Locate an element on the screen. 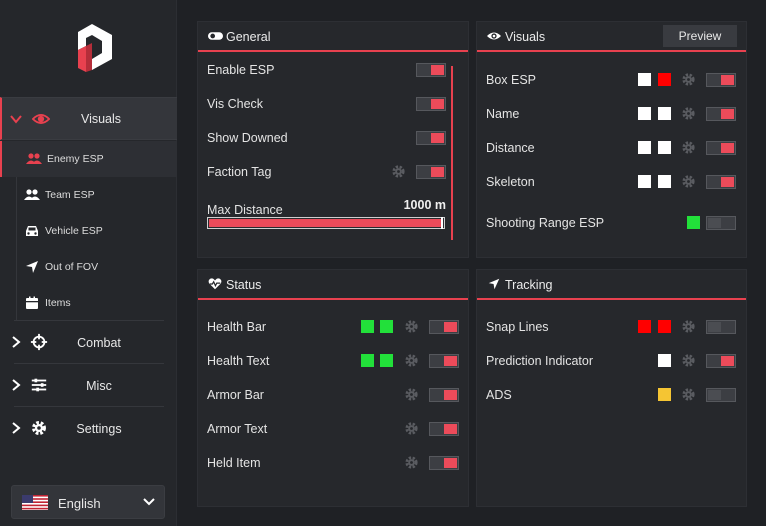 The width and height of the screenshot is (766, 526). nav-combat: Combat is located at coordinates (88, 342).